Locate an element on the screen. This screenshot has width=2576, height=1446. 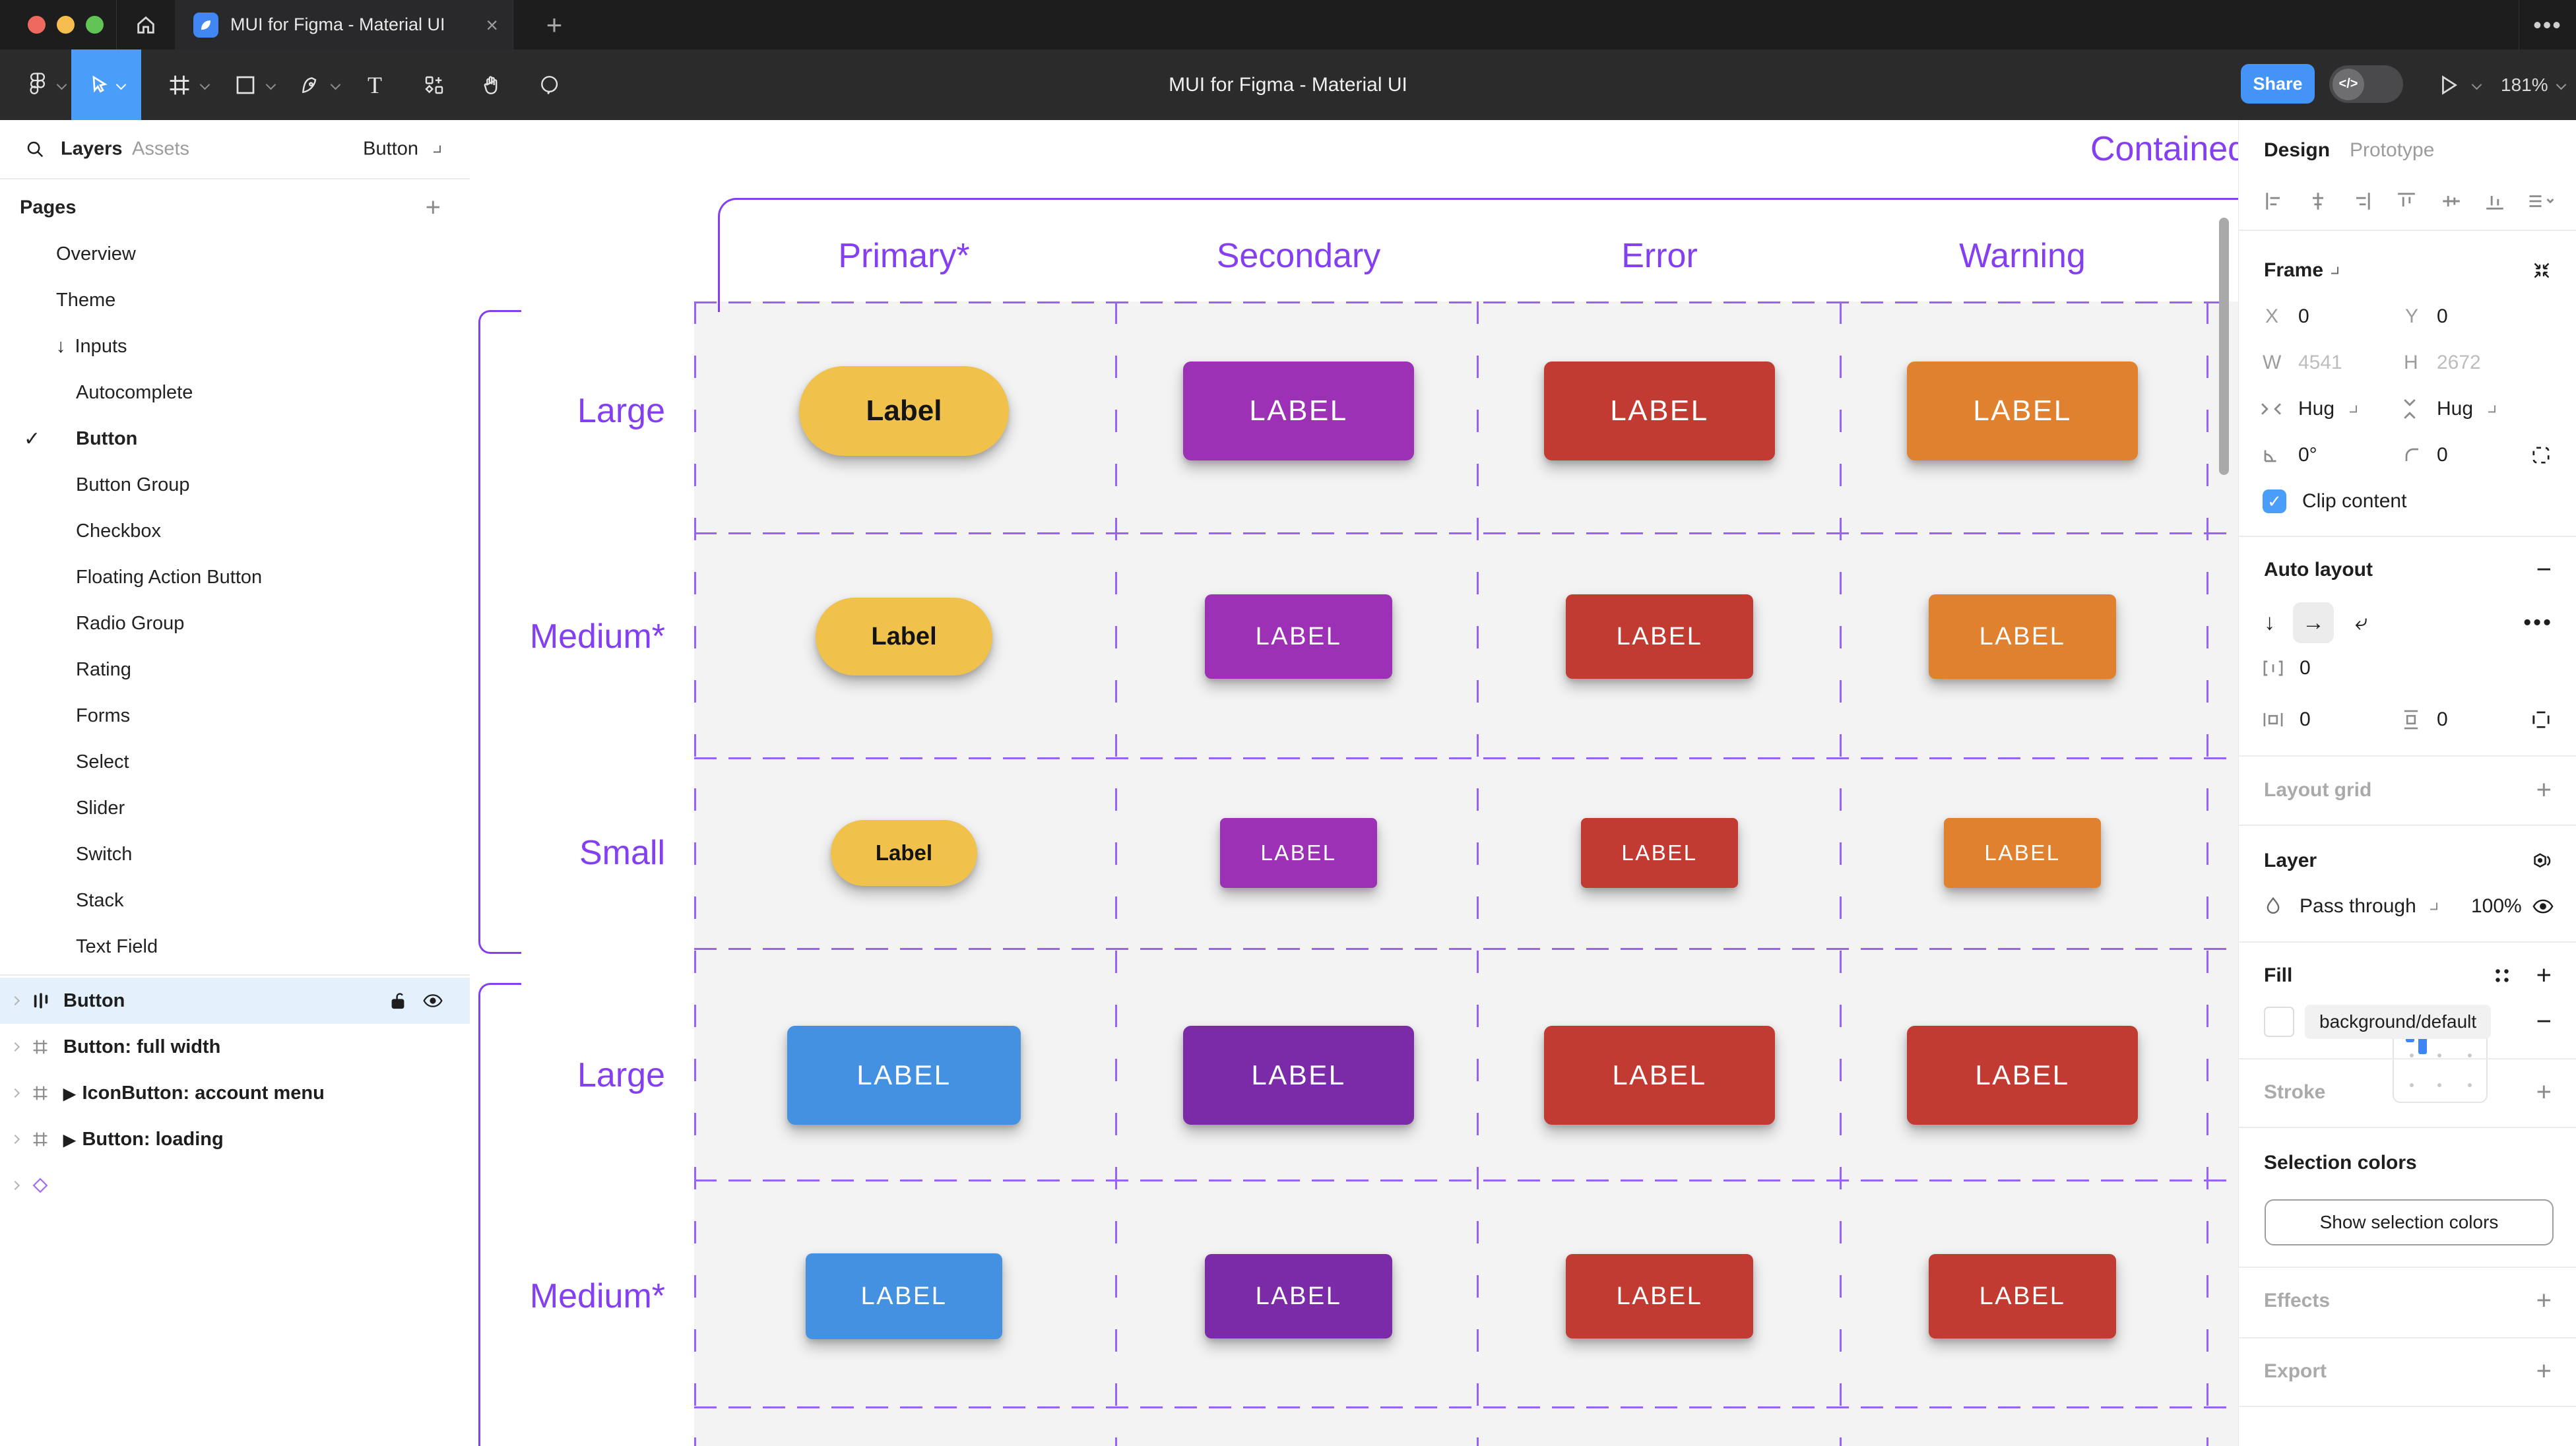
vertical-sizing-value: Hug is located at coordinates (2455, 409).